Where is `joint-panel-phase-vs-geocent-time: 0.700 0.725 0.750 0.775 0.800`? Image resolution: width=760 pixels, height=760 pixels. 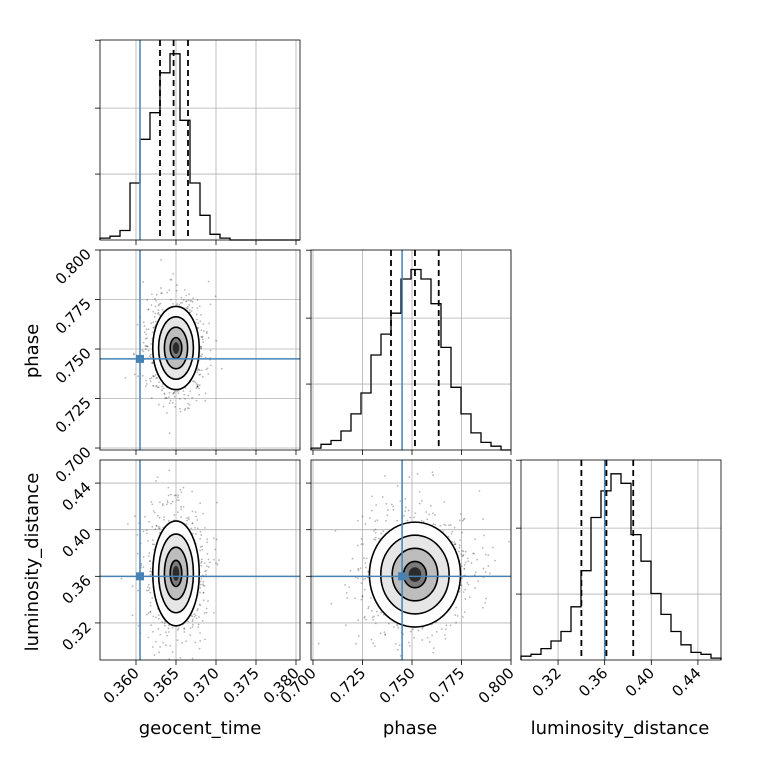
joint-panel-phase-vs-geocent-time: 0.700 0.725 0.750 0.775 0.800 is located at coordinates (176, 365).